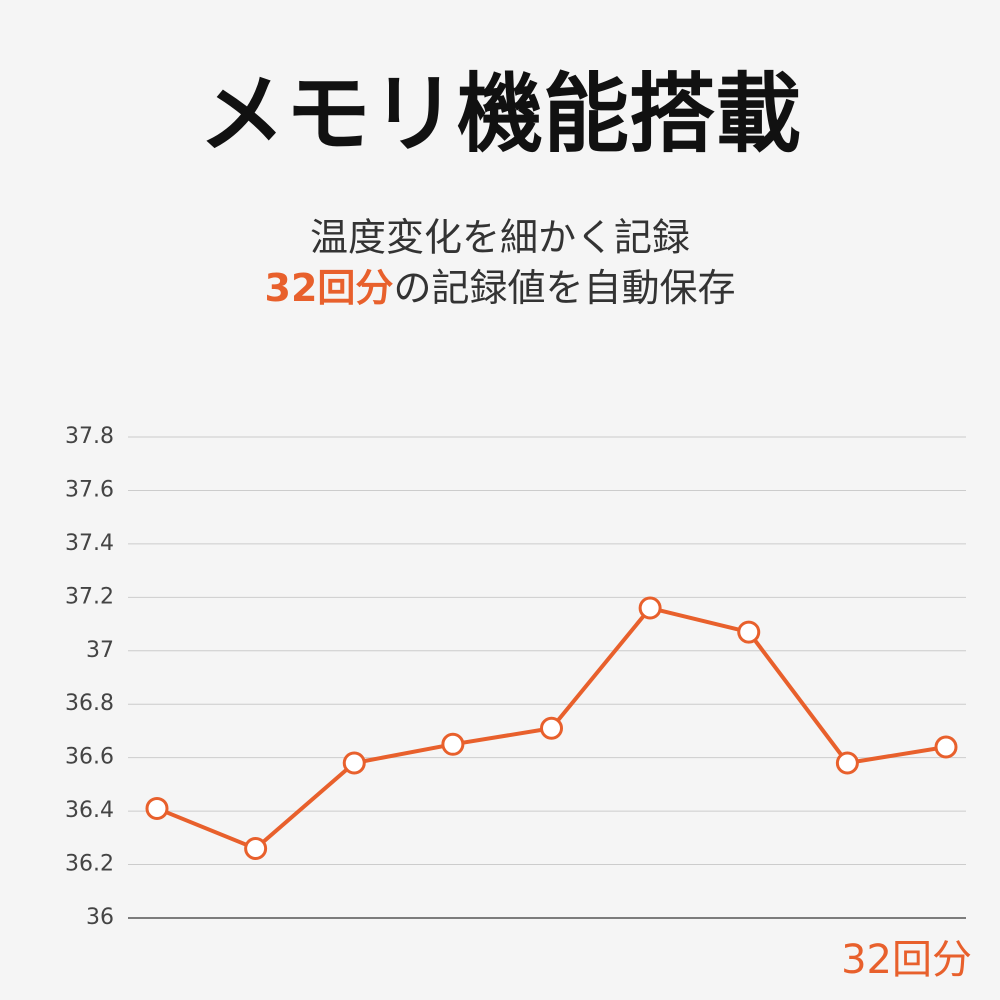  I want to click on annotation: 32回分, so click(906, 960).